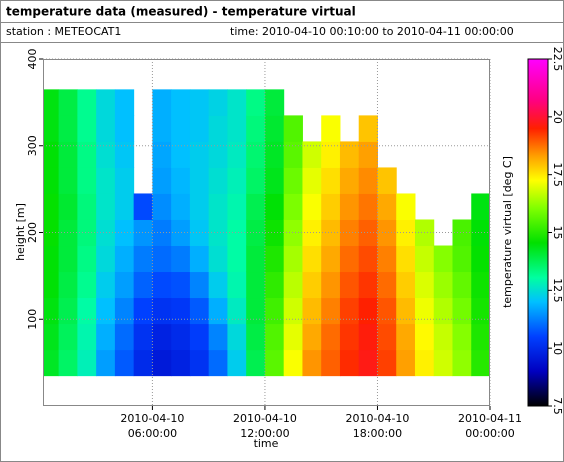 This screenshot has width=564, height=462. I want to click on colorbar-tick-label: 17.5, so click(557, 174).